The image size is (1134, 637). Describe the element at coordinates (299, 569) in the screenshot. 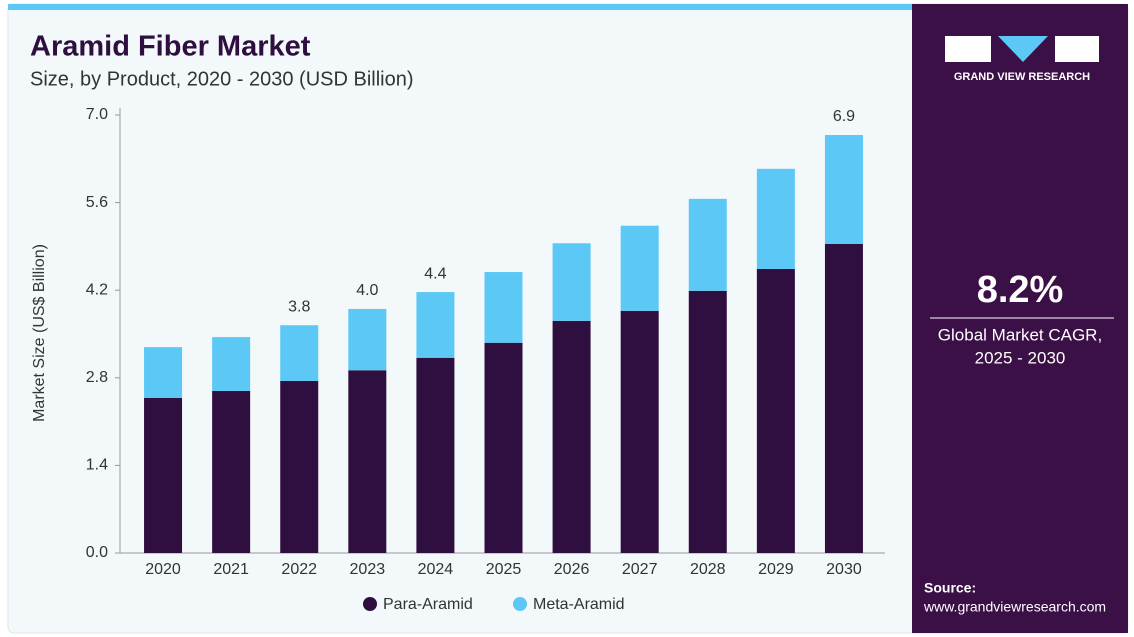

I see `x-tick-label: 2022` at that location.